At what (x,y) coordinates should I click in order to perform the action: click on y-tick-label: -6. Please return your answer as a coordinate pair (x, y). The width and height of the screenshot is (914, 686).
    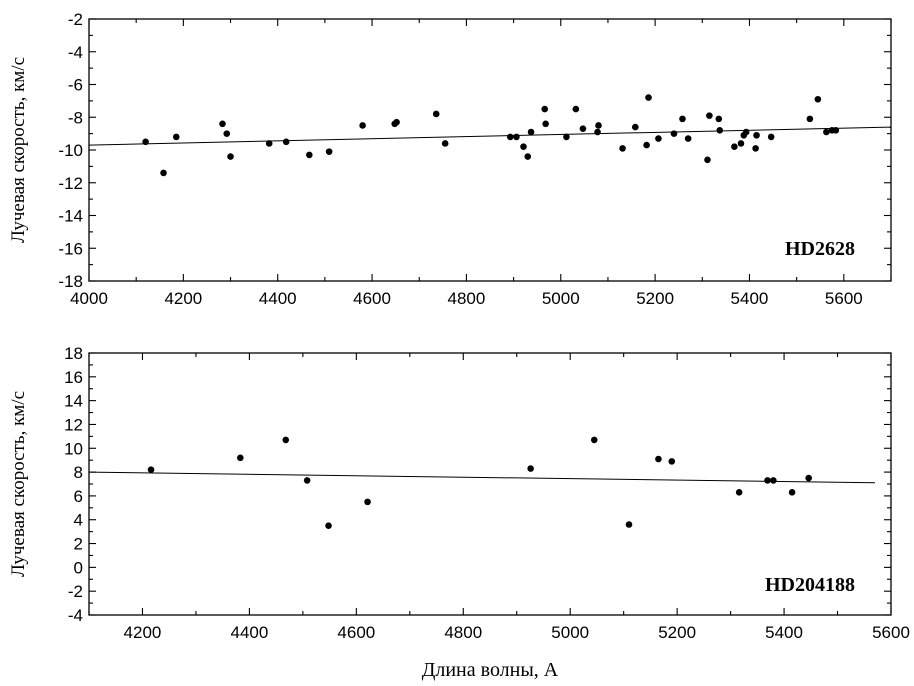
    Looking at the image, I should click on (75, 85).